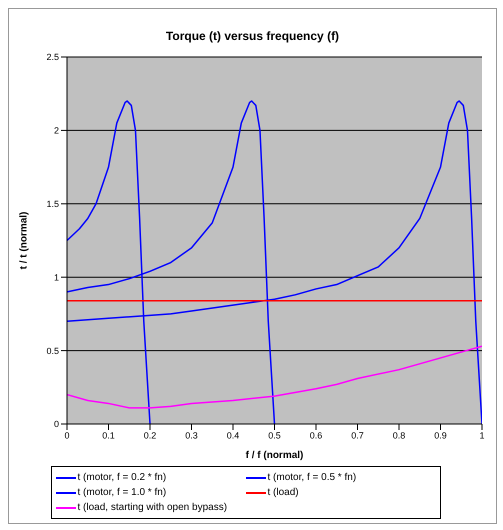 The image size is (503, 530). Describe the element at coordinates (67, 435) in the screenshot. I see `x-tick-label: 0` at that location.